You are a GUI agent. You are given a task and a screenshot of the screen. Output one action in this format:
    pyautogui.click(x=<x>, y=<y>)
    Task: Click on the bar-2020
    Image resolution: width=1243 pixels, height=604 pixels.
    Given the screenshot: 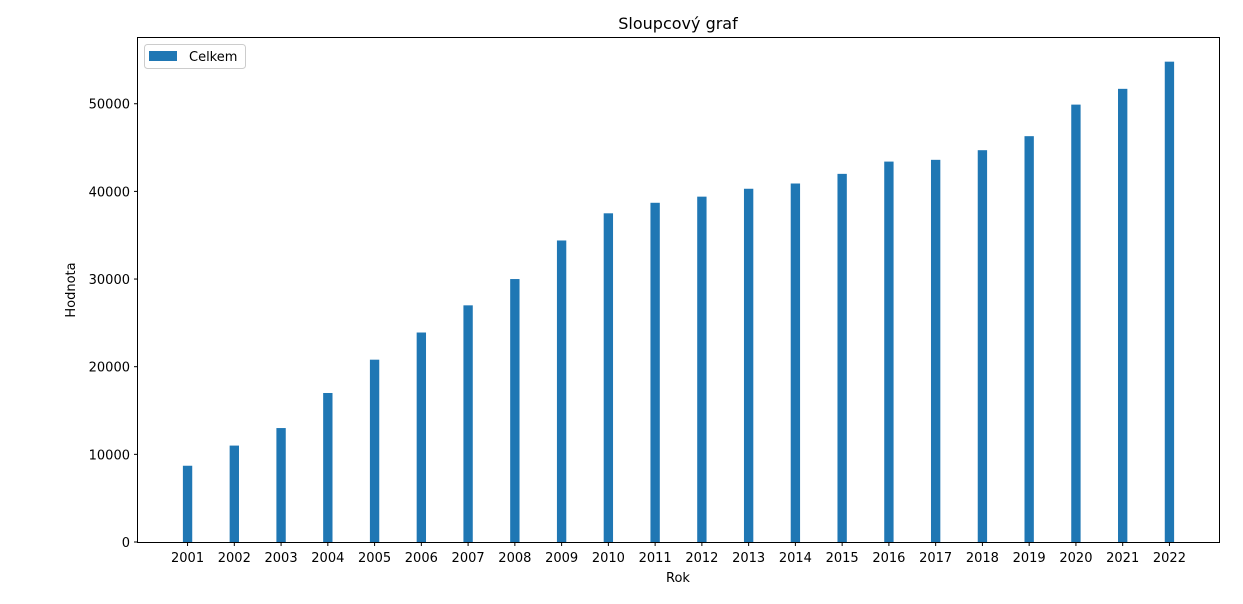 What is the action you would take?
    pyautogui.click(x=1076, y=323)
    